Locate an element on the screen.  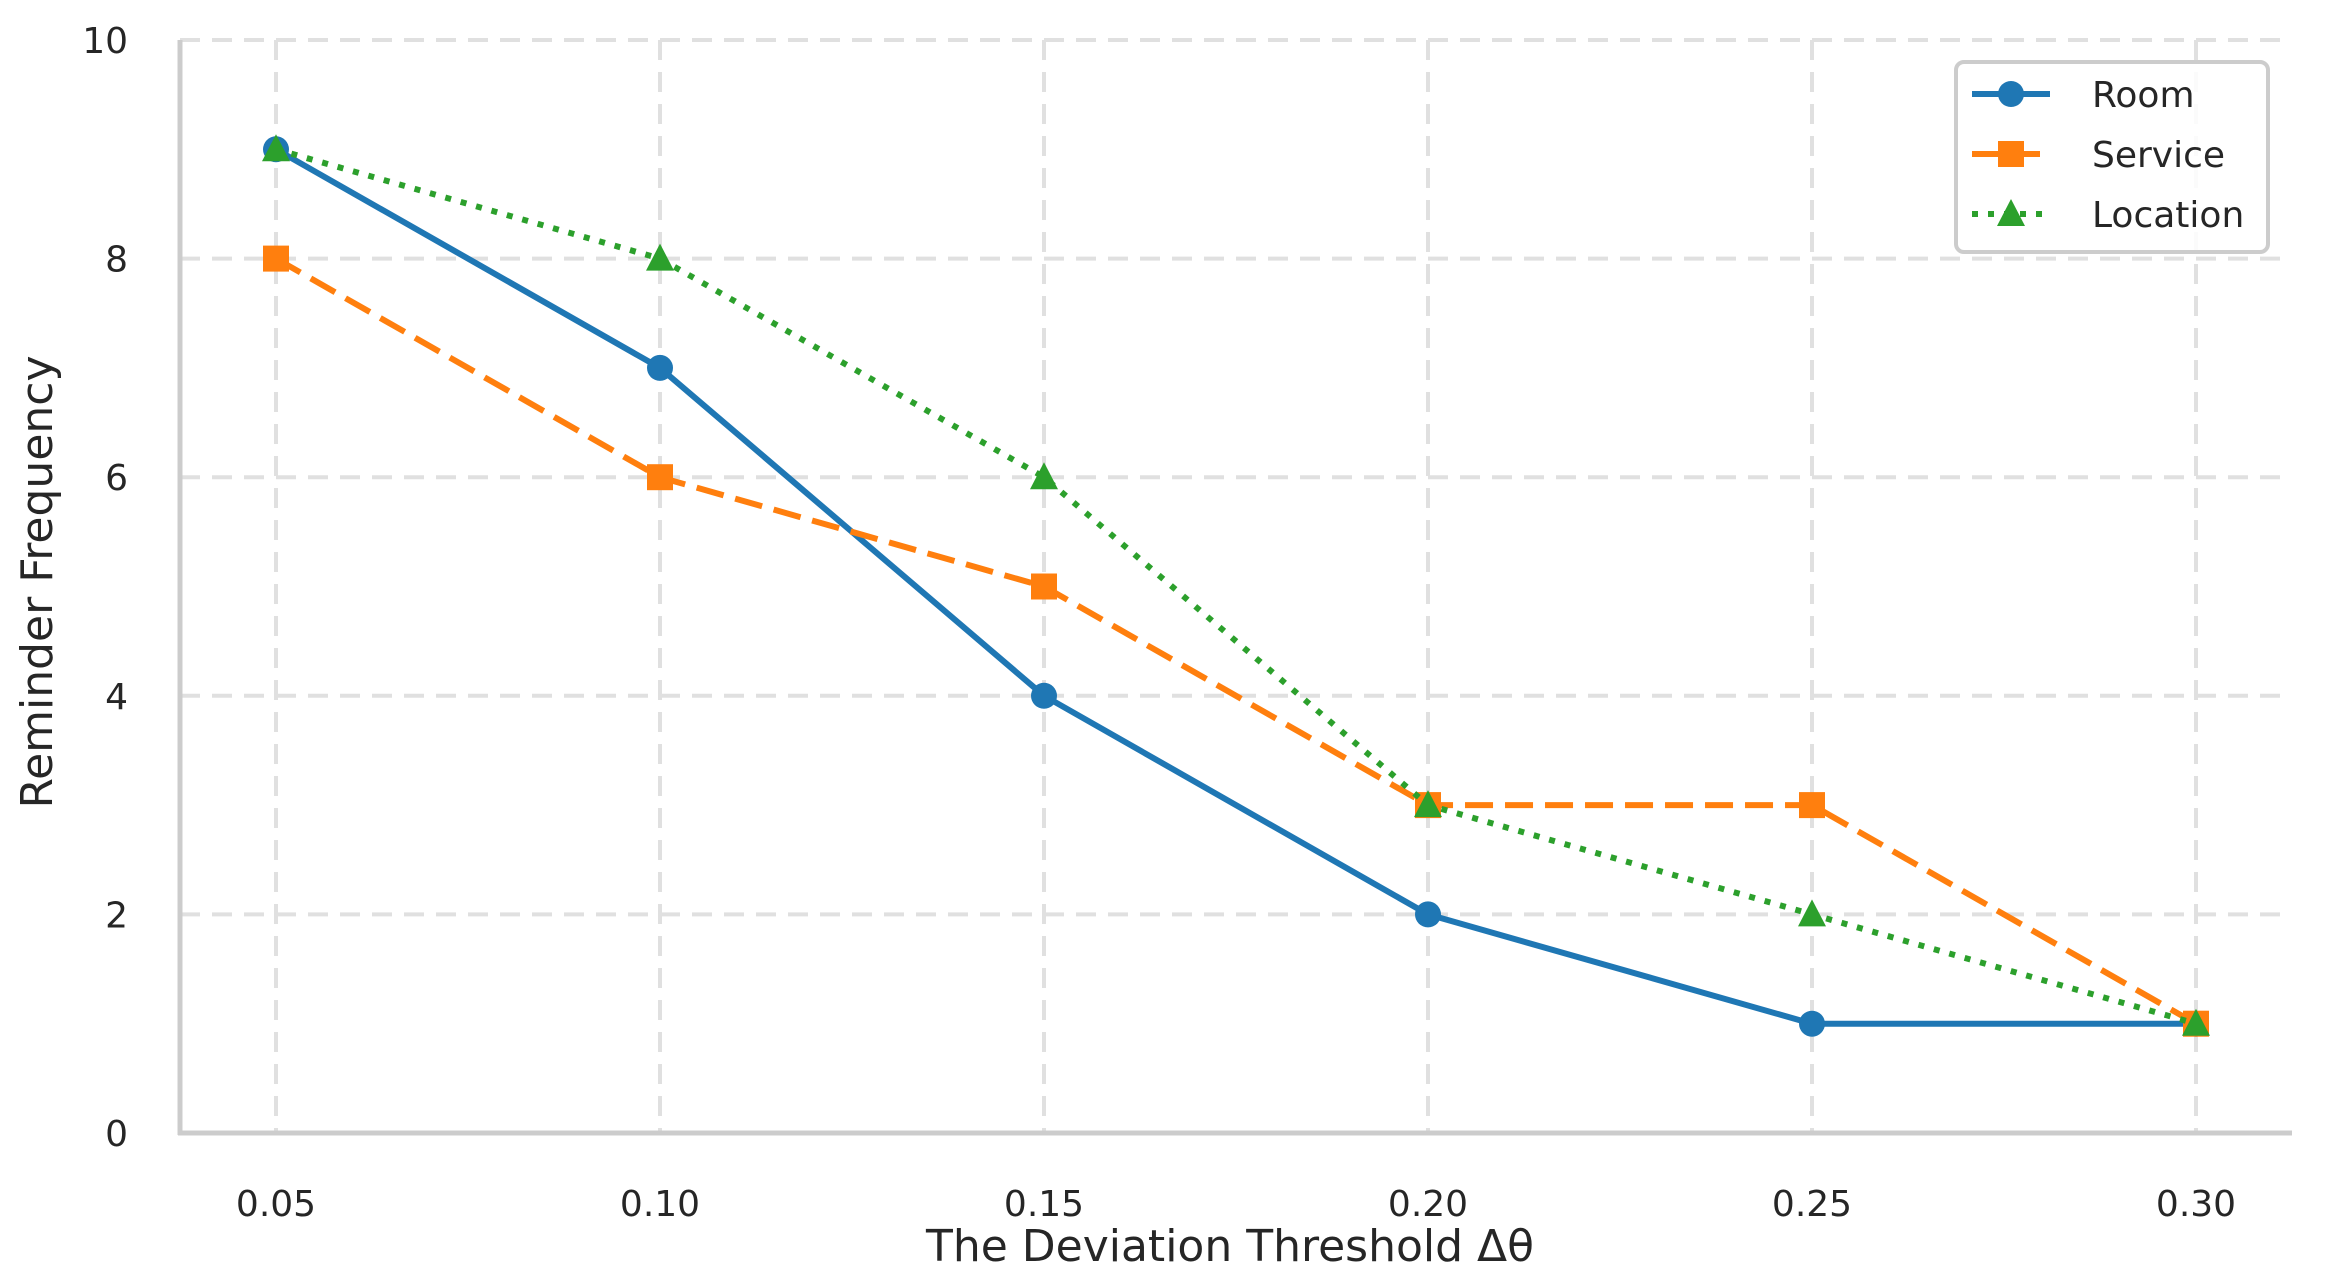
x-tick-label: 0.10 is located at coordinates (660, 1204).